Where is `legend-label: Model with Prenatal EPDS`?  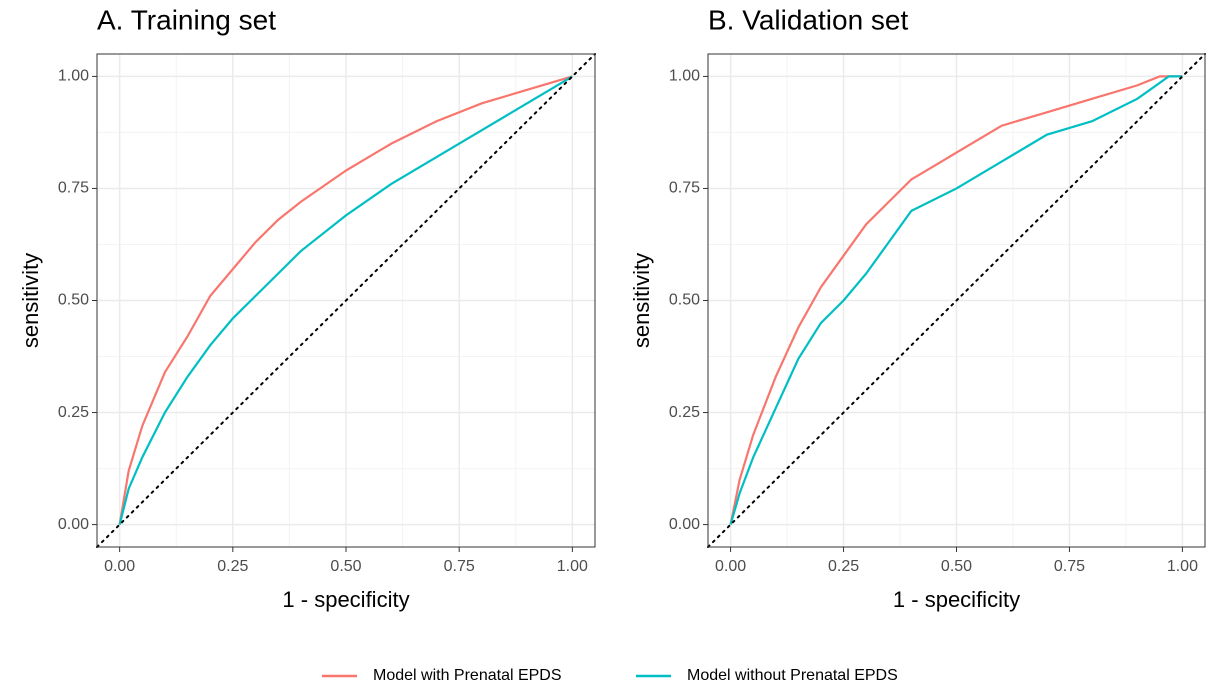 legend-label: Model with Prenatal EPDS is located at coordinates (467, 675).